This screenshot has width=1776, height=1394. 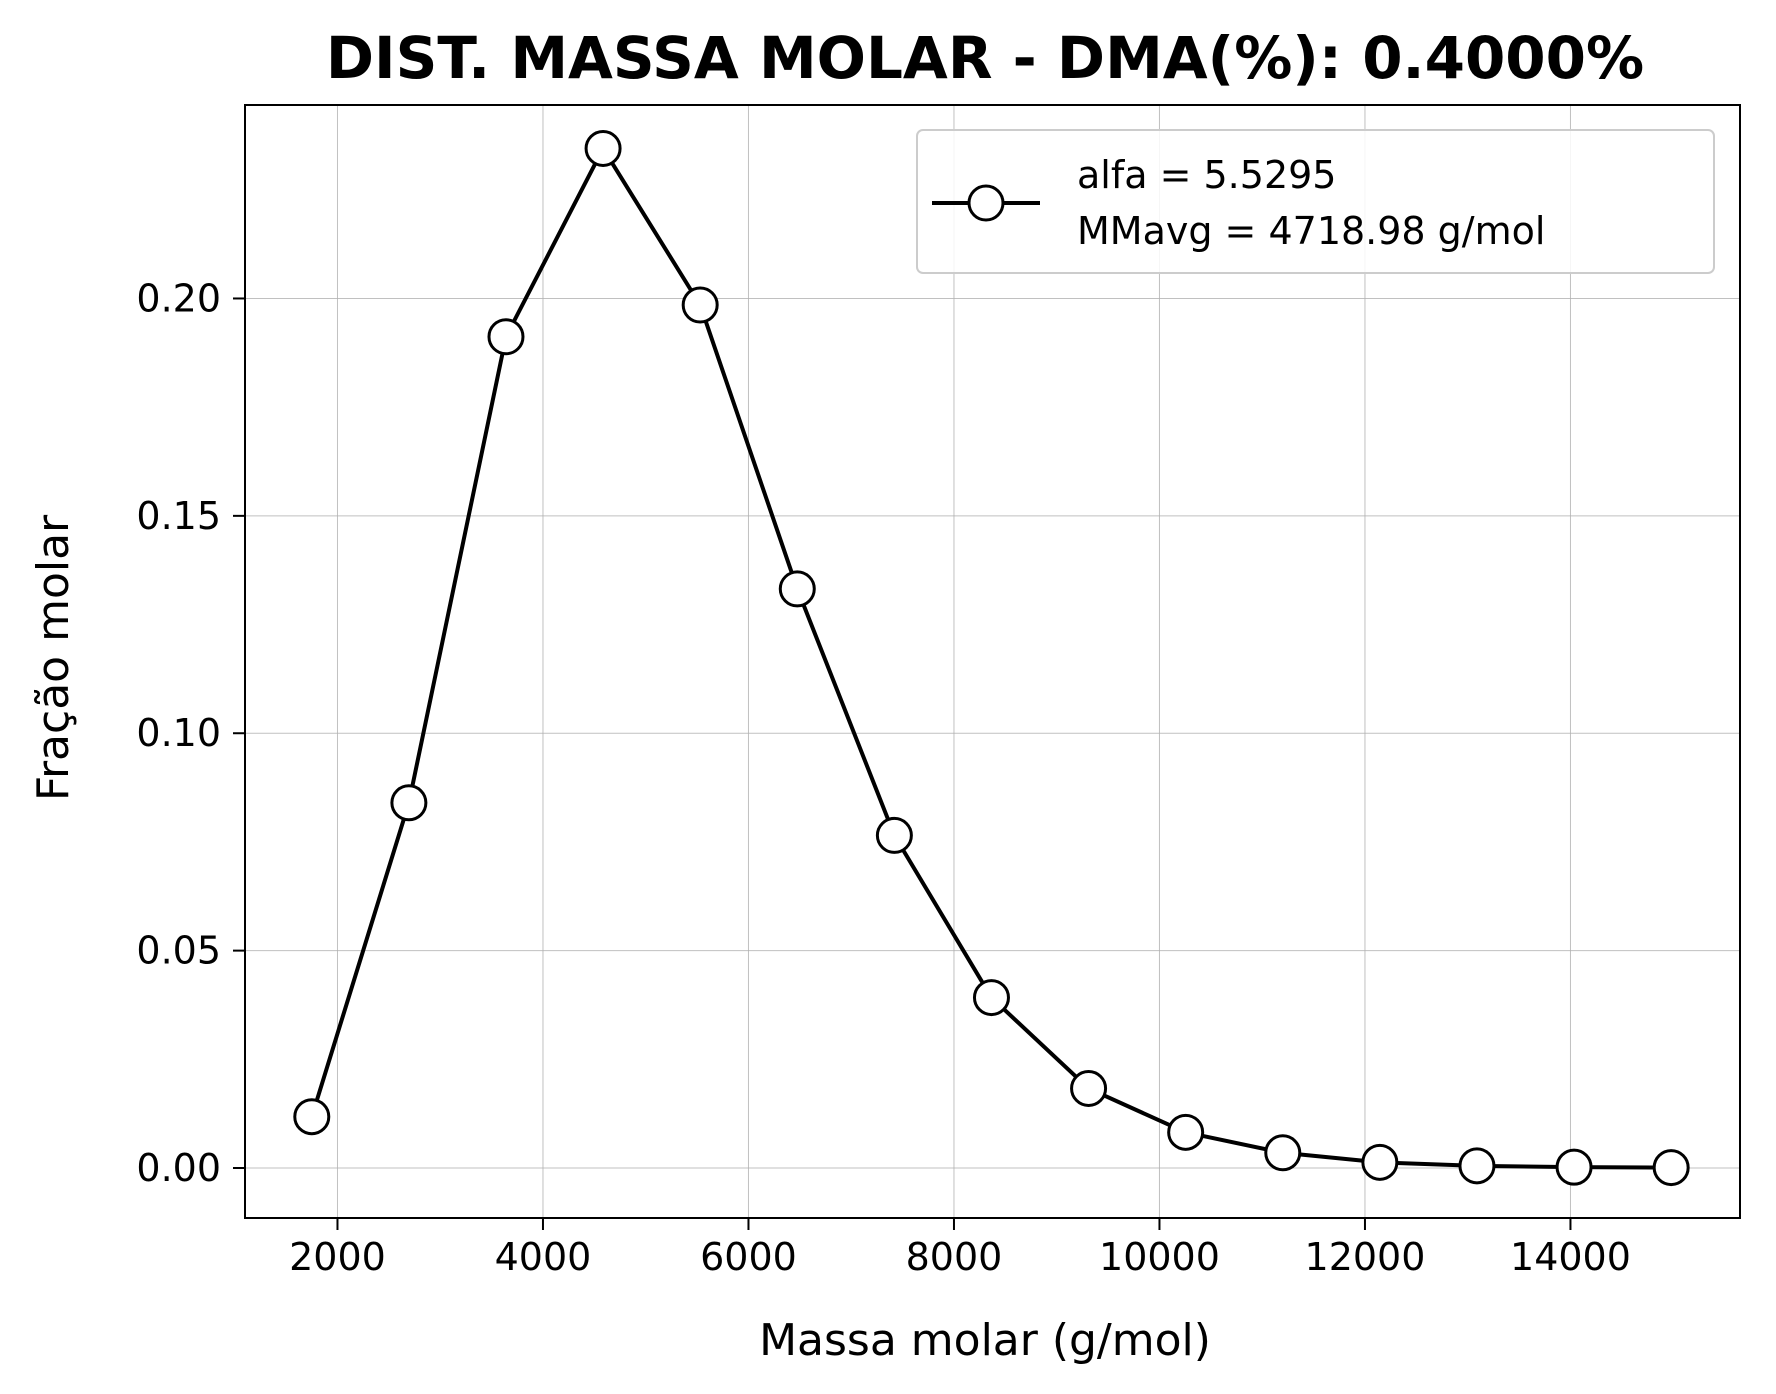 What do you see at coordinates (748, 1257) in the screenshot?
I see `x-tick-label: 6000` at bounding box center [748, 1257].